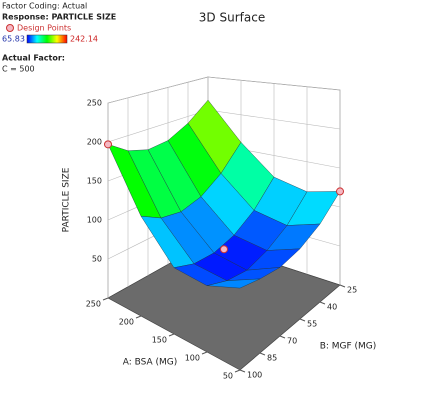  What do you see at coordinates (67, 199) in the screenshot?
I see `z-axis-label: PARTICLE SIZE` at bounding box center [67, 199].